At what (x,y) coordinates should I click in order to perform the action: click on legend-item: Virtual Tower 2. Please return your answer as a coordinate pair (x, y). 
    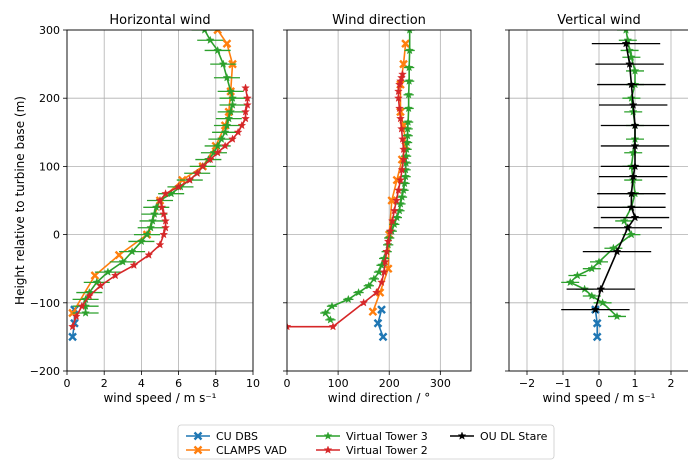
    Looking at the image, I should click on (372, 450).